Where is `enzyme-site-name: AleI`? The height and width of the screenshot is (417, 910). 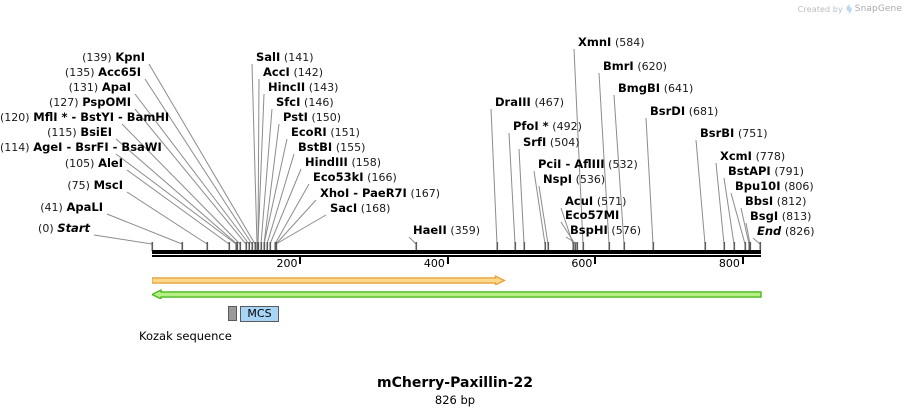
enzyme-site-name: AleI is located at coordinates (110, 163).